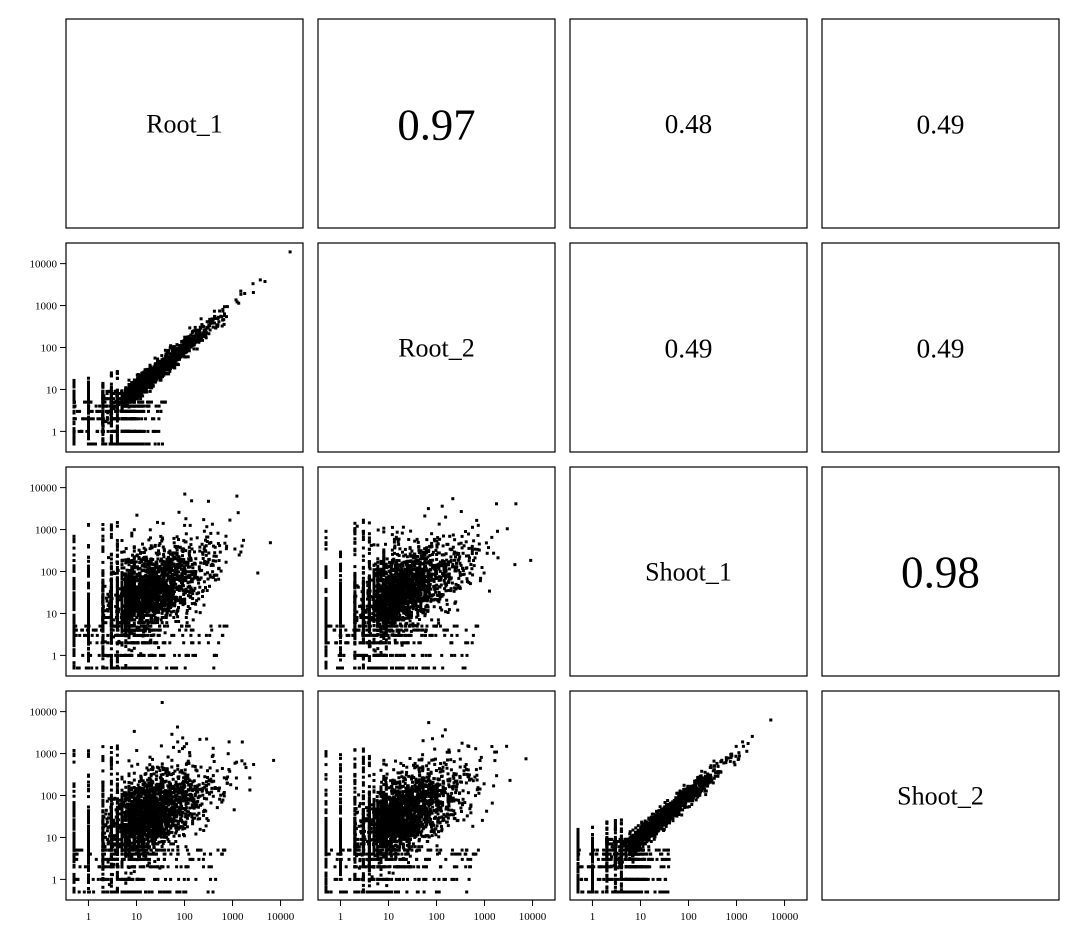 The height and width of the screenshot is (951, 1080). I want to click on correlation-root_1-shoot_1: 0.48, so click(688, 124).